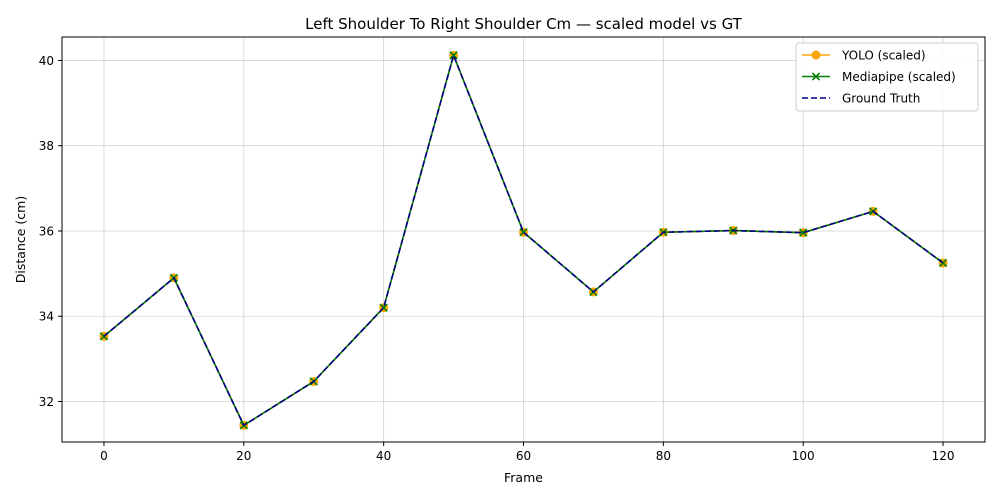 This screenshot has height=504, width=1000. What do you see at coordinates (663, 456) in the screenshot?
I see `x-tick-label: 80` at bounding box center [663, 456].